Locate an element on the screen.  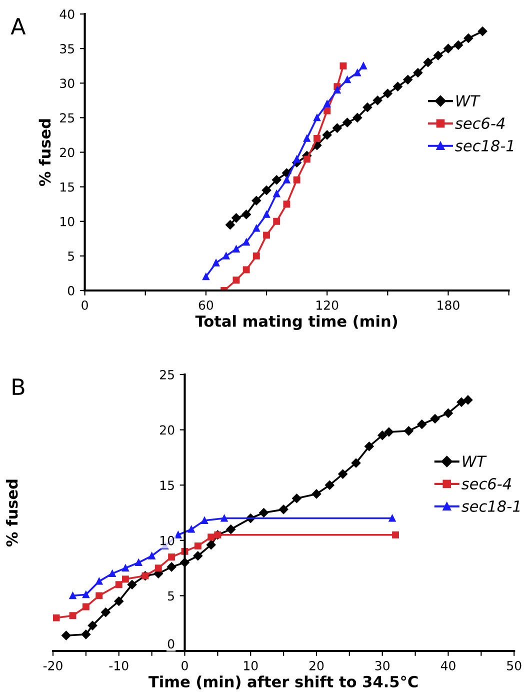
x-tick-label: 30 is located at coordinates (382, 665).